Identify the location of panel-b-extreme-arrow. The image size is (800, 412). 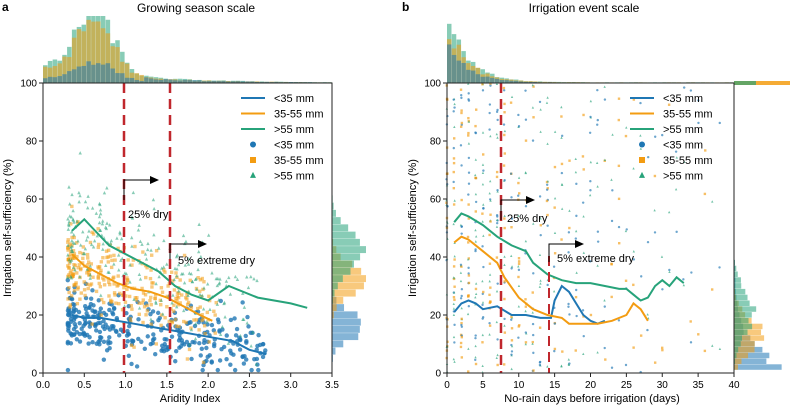
(561, 252).